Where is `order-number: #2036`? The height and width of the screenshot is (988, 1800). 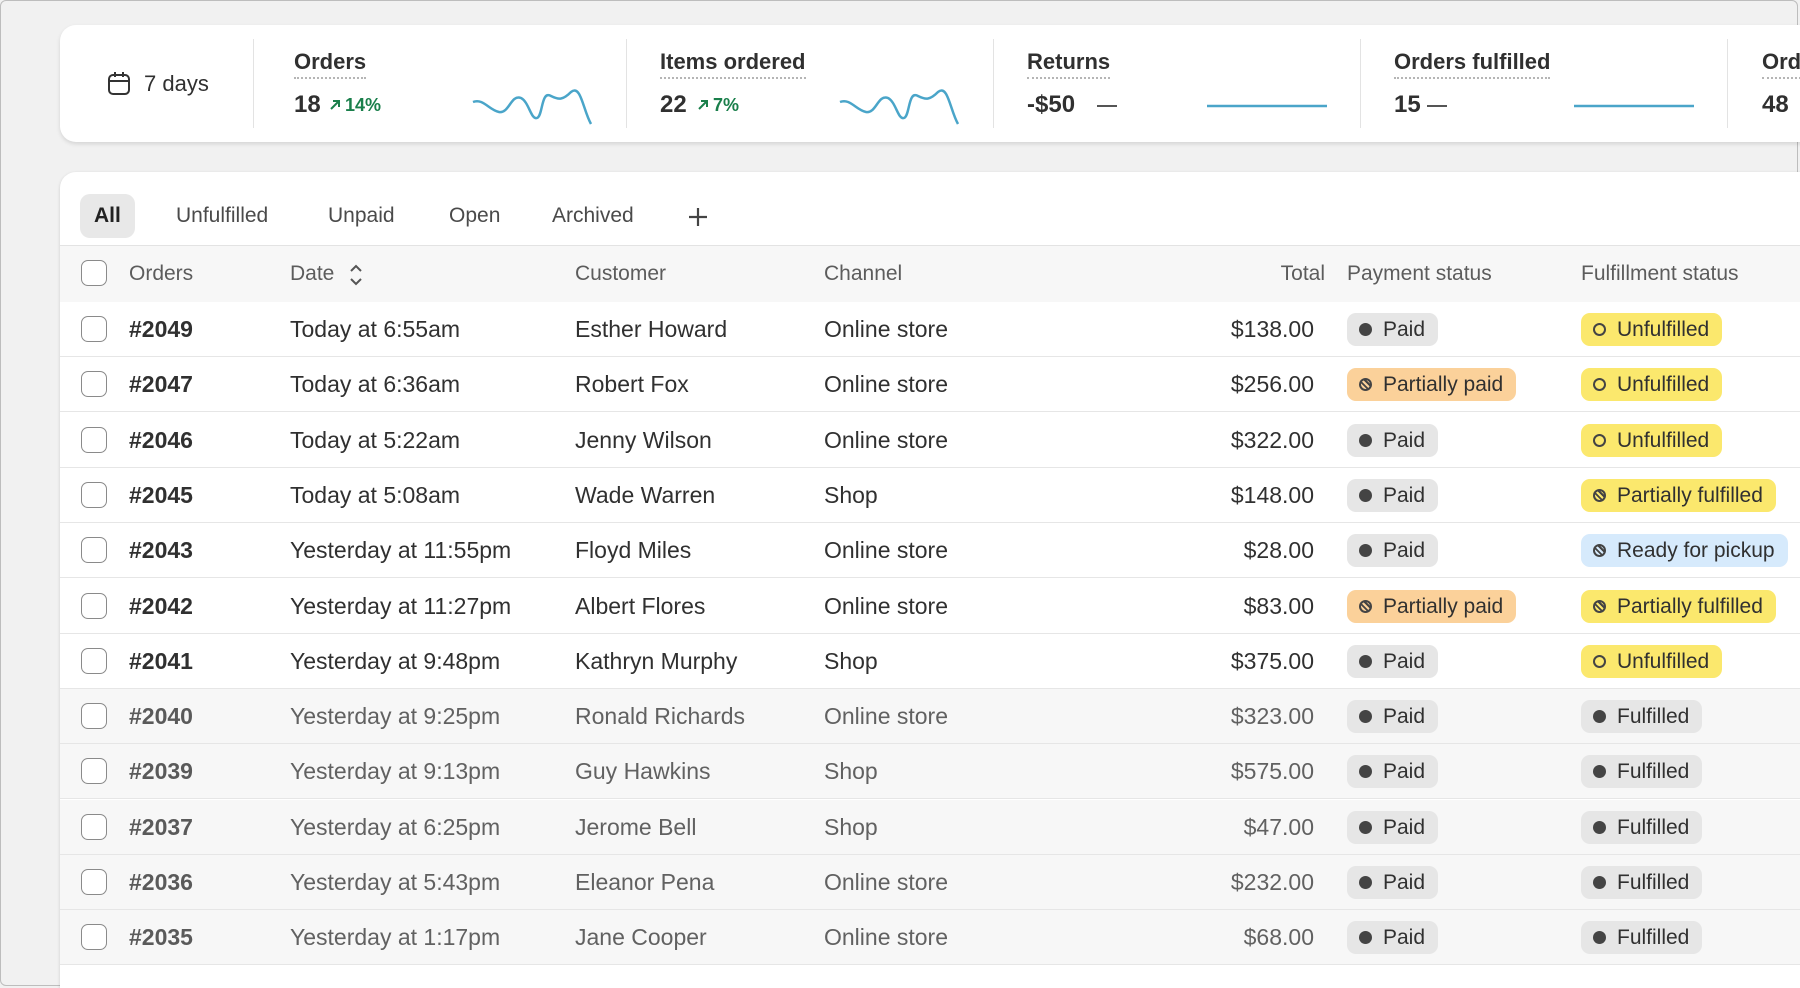 order-number: #2036 is located at coordinates (161, 882).